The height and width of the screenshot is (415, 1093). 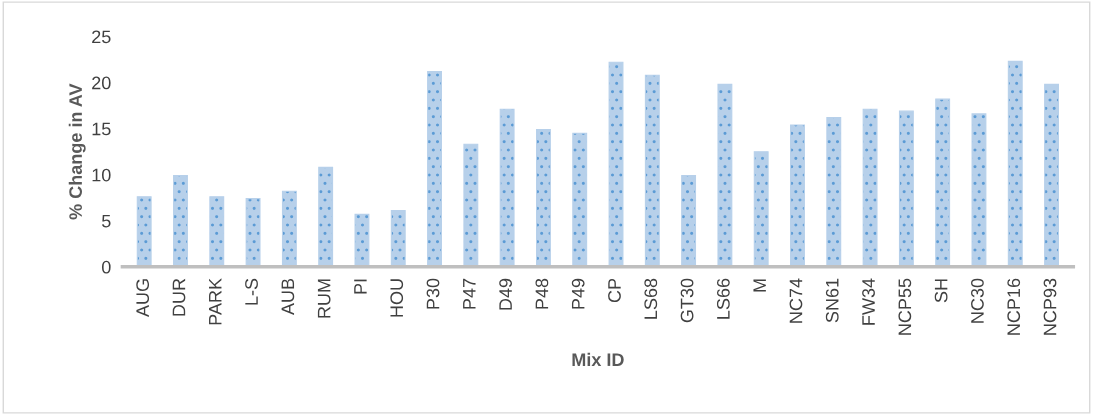 What do you see at coordinates (941, 291) in the screenshot?
I see `x-tick-label: SH` at bounding box center [941, 291].